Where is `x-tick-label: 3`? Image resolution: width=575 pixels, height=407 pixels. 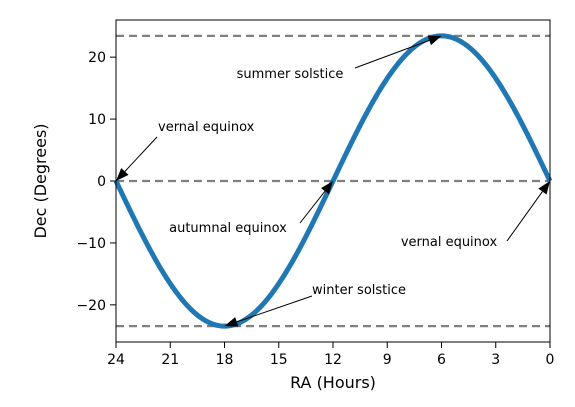
x-tick-label: 3 is located at coordinates (495, 360).